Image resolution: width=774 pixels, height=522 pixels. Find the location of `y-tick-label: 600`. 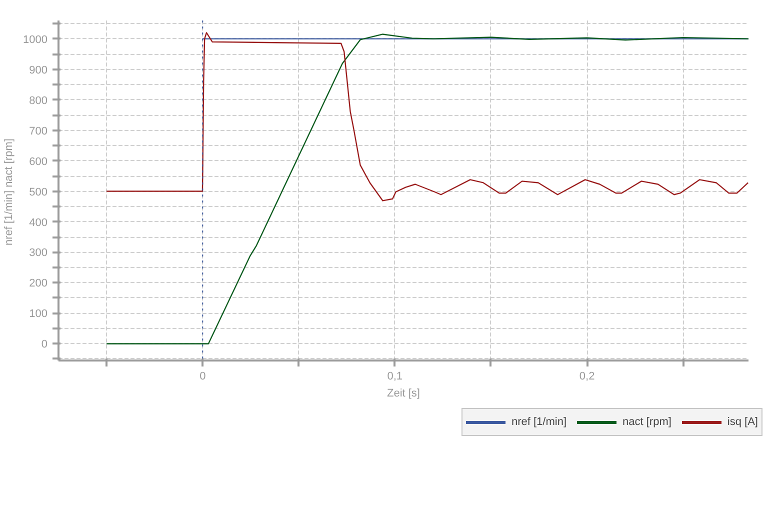

y-tick-label: 600 is located at coordinates (38, 162).